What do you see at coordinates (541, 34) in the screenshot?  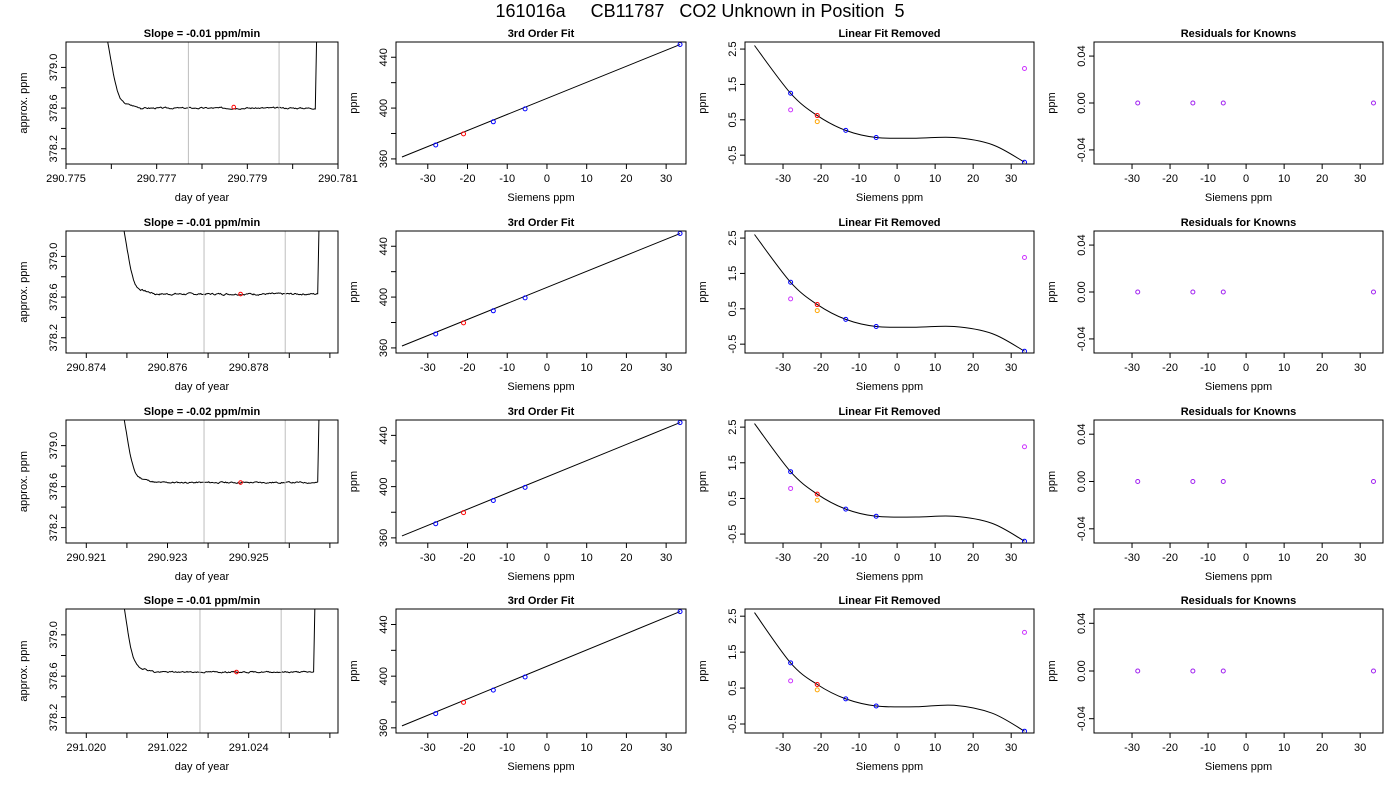 I see `panel-title: 3rd Order Fit` at bounding box center [541, 34].